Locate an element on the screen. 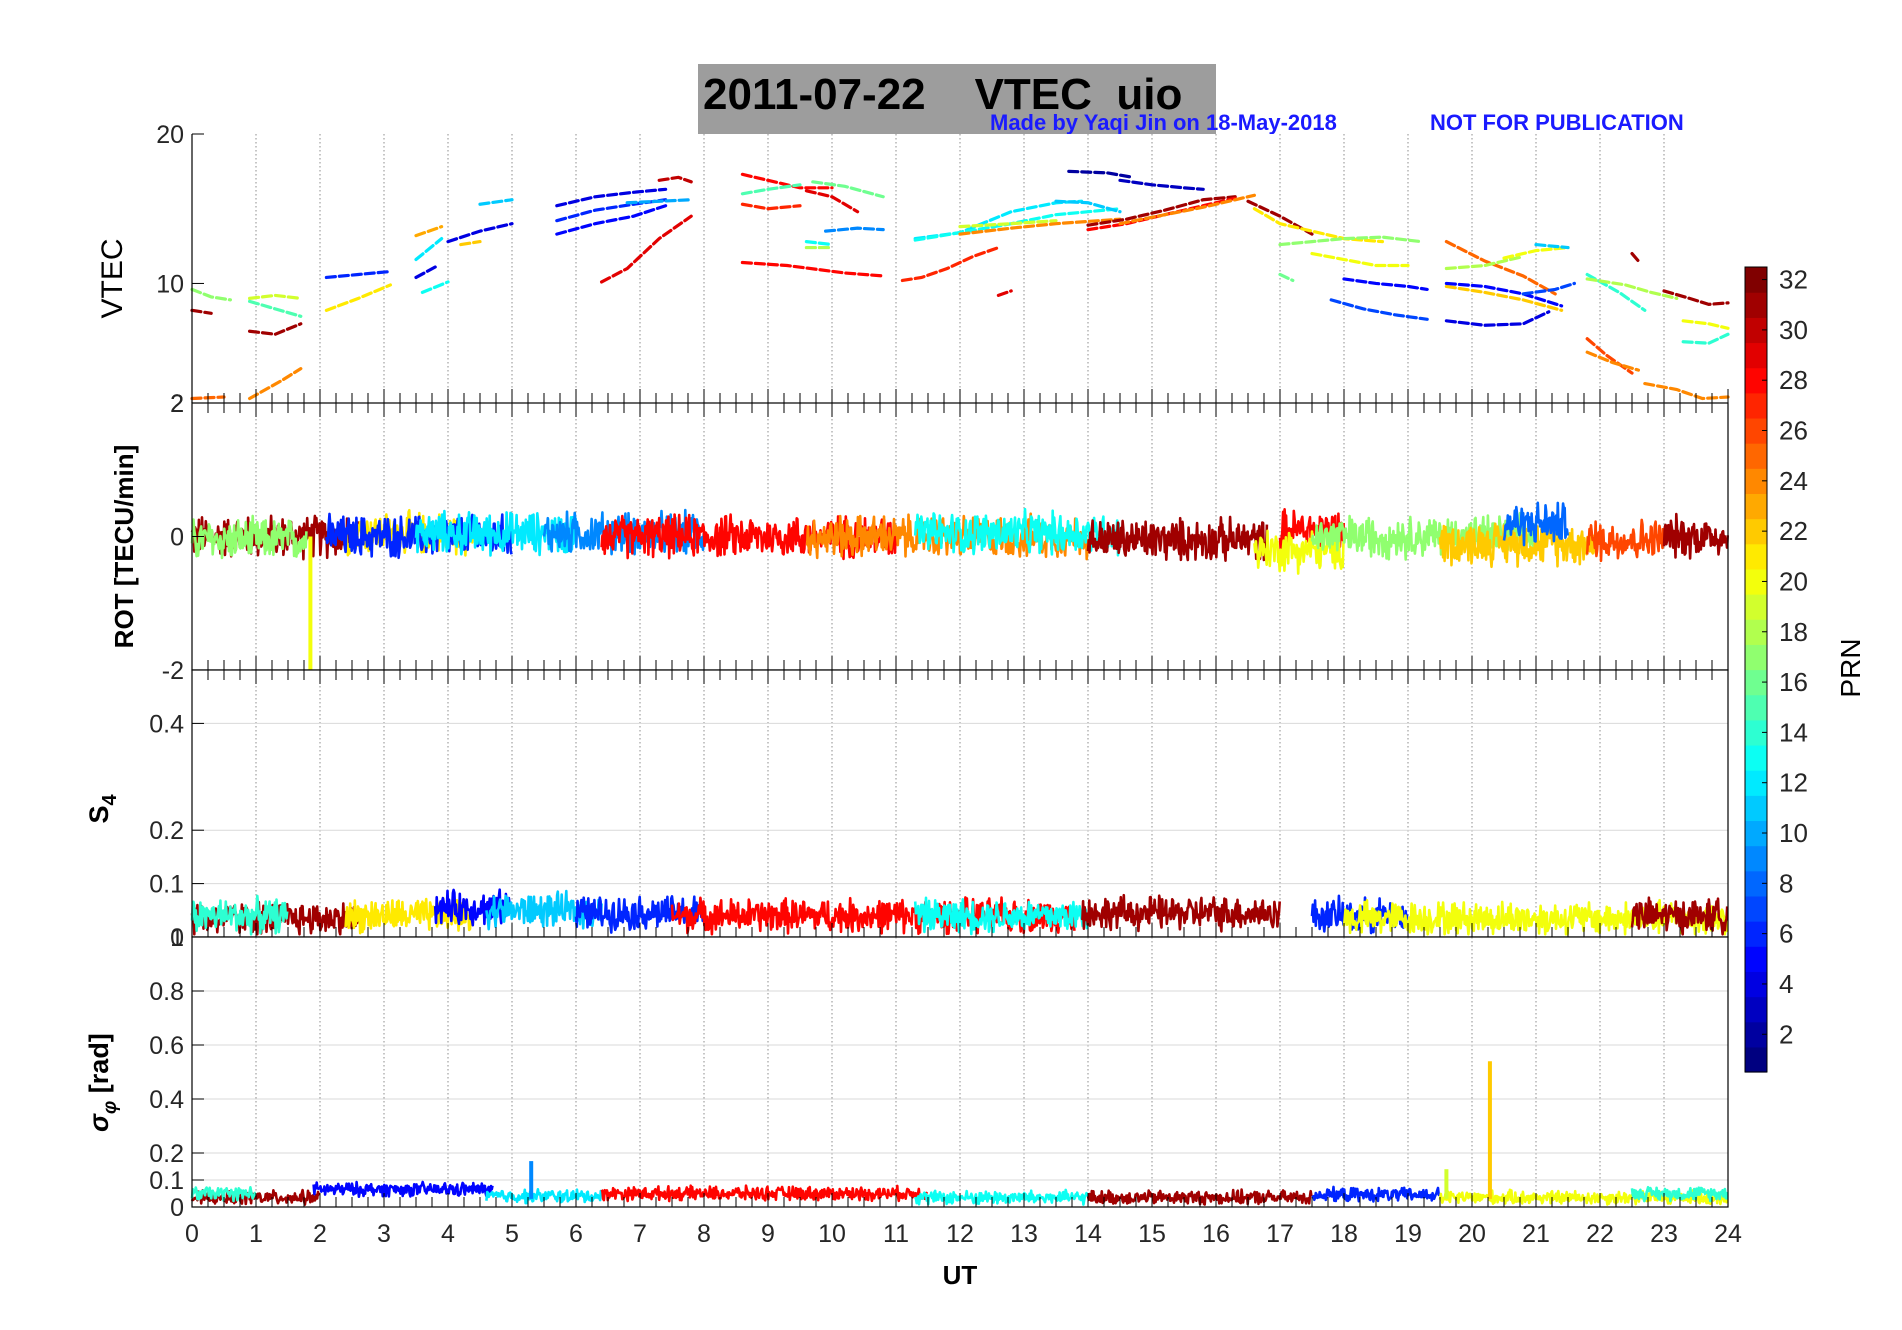 The height and width of the screenshot is (1330, 1902). title-station: VTEC uio is located at coordinates (1078, 94).